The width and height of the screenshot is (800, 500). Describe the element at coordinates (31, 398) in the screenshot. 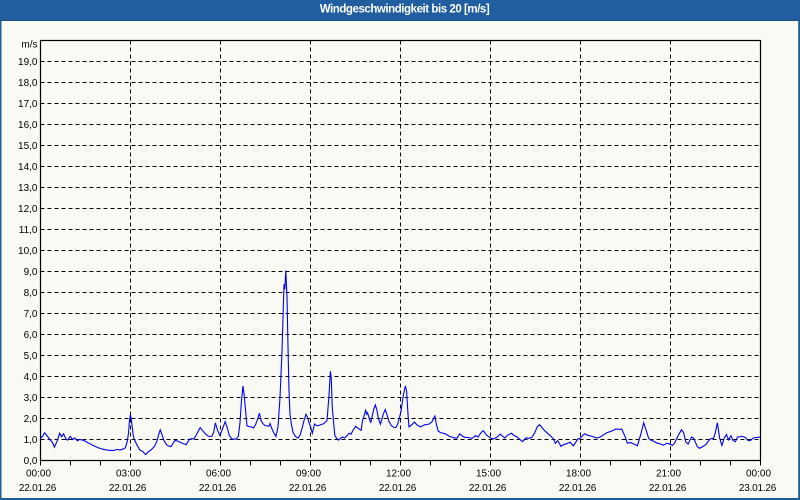

I see `svg-text: 3,0` at that location.